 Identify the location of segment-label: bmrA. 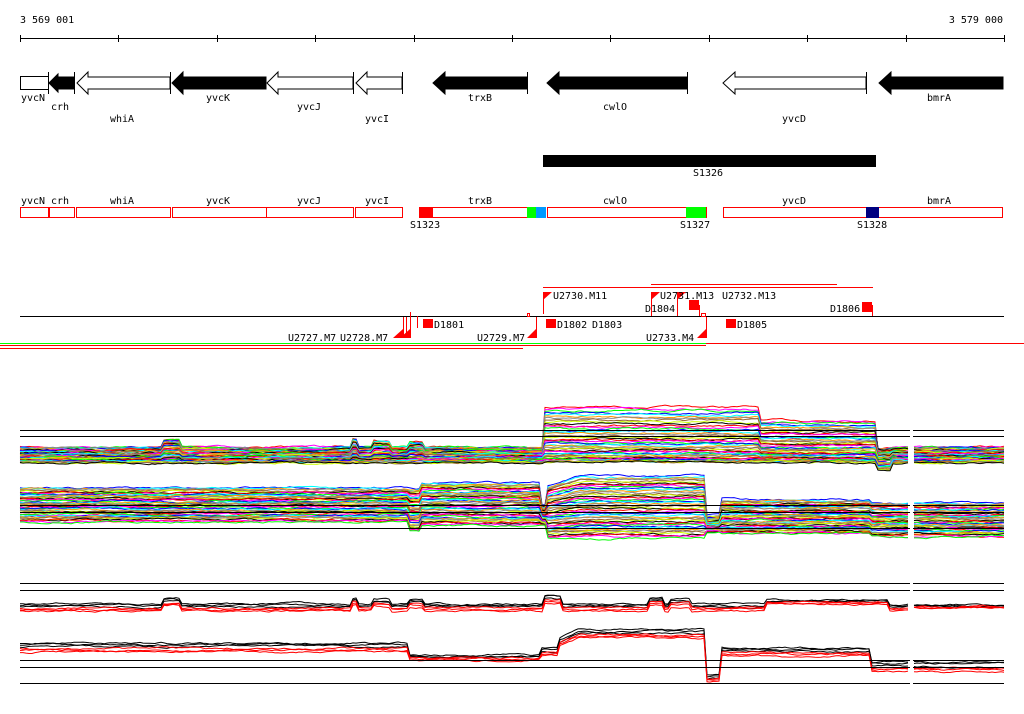
(939, 201).